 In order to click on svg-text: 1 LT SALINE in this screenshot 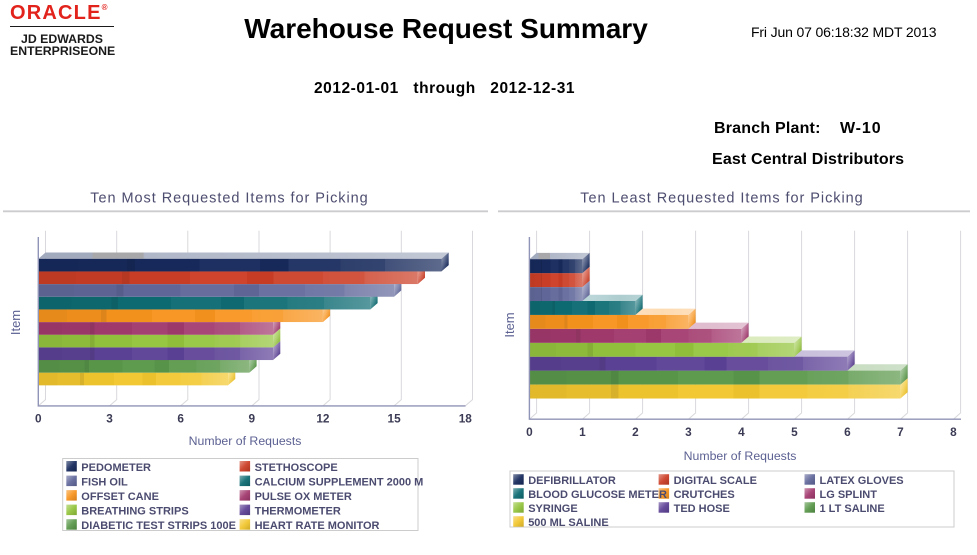, I will do `click(852, 509)`.